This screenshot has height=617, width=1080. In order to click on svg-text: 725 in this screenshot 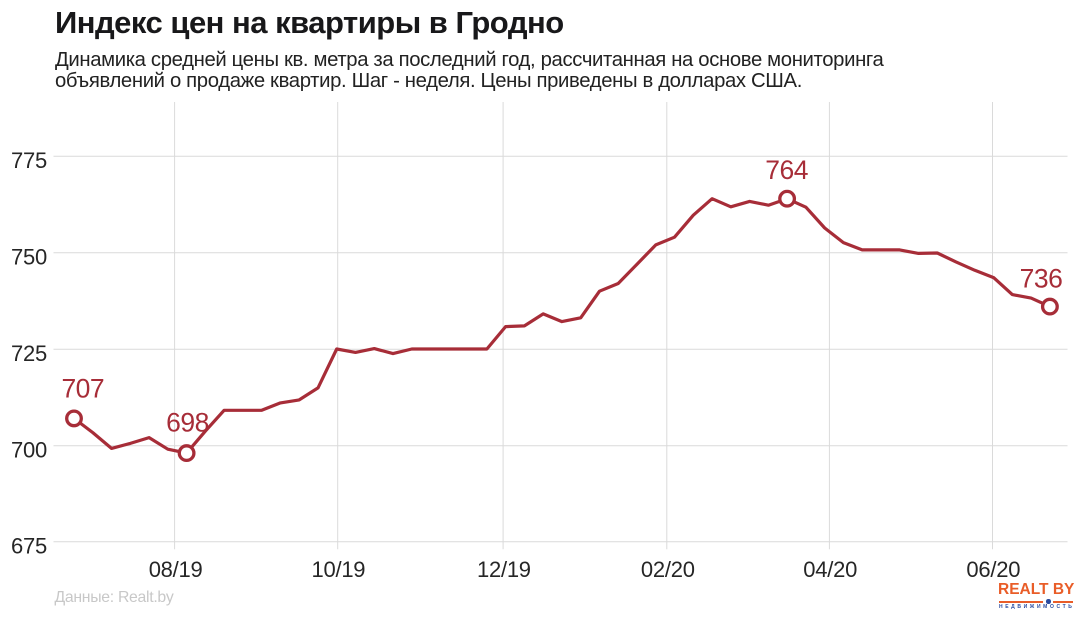, I will do `click(29, 353)`.